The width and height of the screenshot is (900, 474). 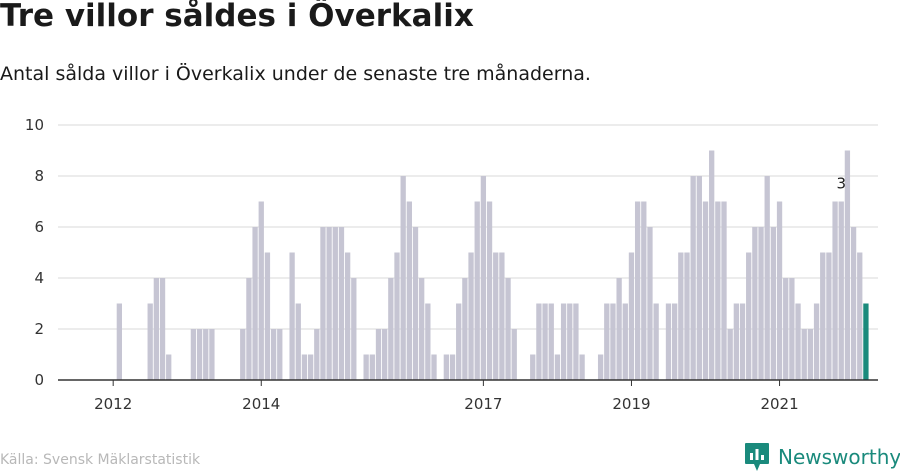 What do you see at coordinates (757, 457) in the screenshot?
I see `newsworthy-logo-icon` at bounding box center [757, 457].